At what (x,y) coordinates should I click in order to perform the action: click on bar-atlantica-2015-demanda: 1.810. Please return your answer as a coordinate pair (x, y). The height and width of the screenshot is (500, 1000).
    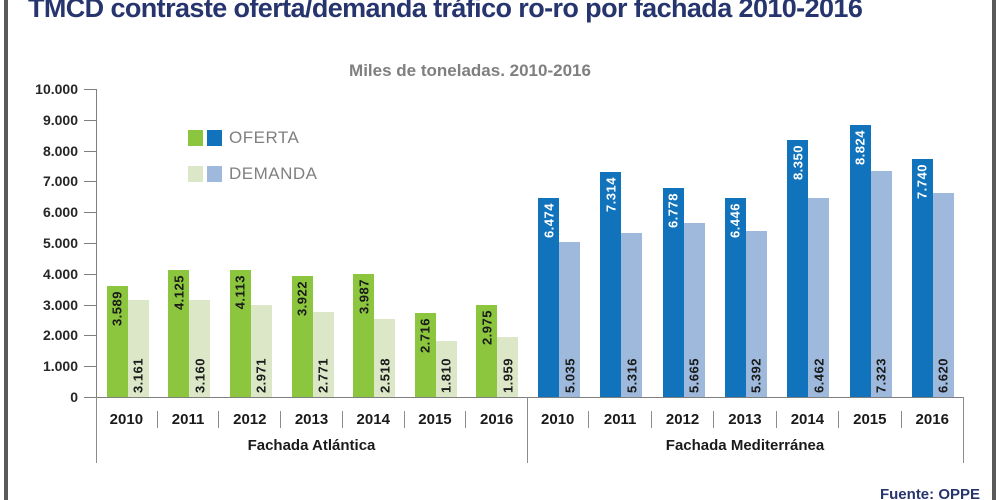
    Looking at the image, I should click on (446, 369).